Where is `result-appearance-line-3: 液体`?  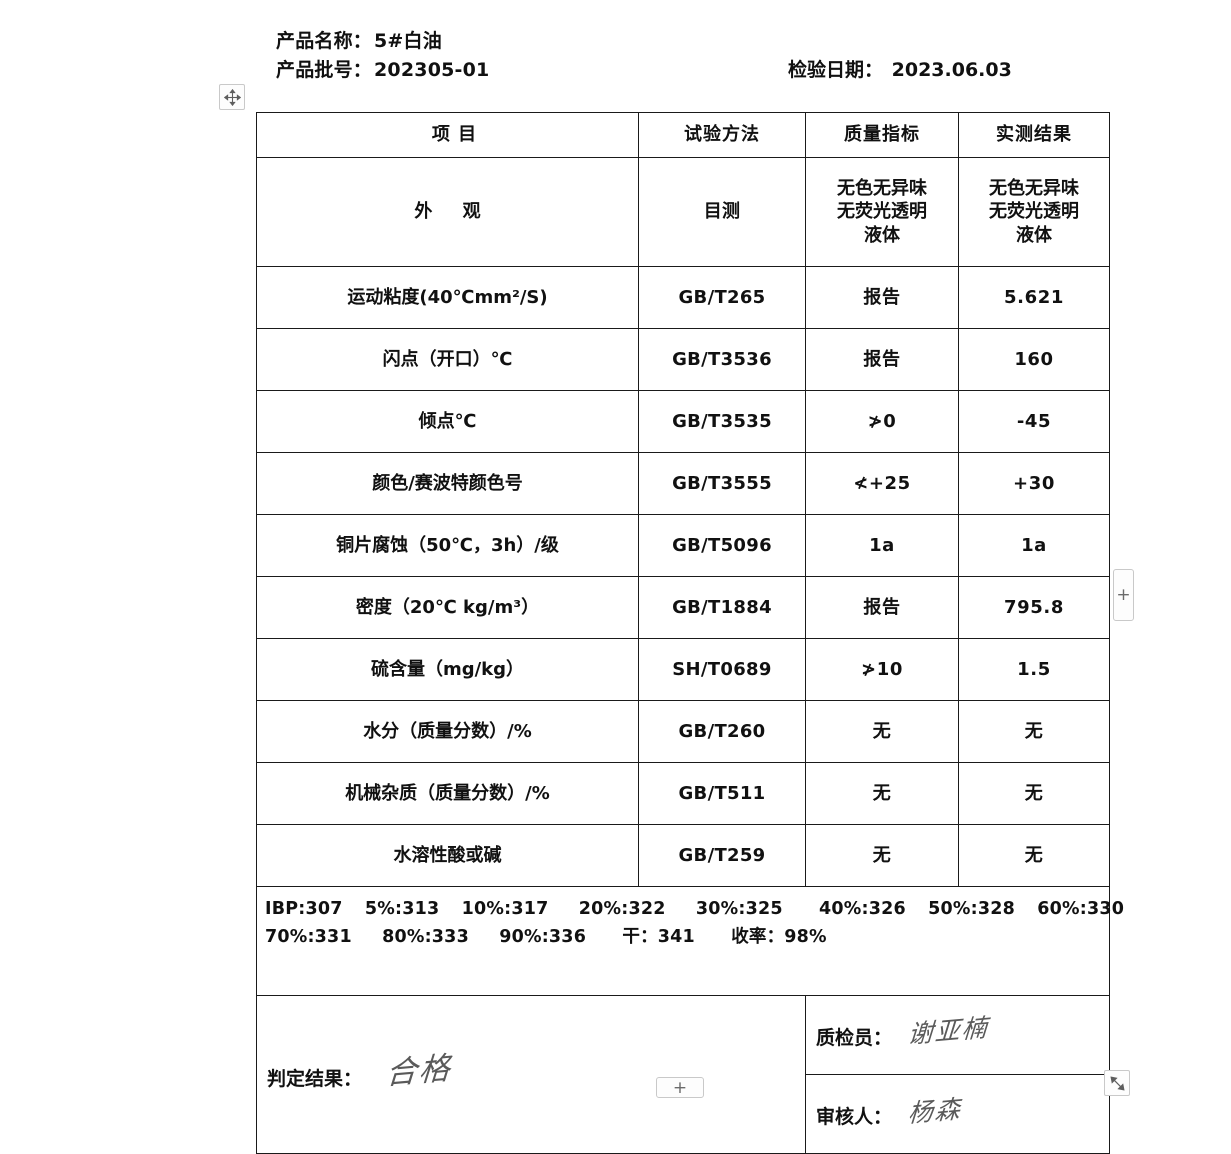
result-appearance-line-3: 液体 is located at coordinates (1034, 235).